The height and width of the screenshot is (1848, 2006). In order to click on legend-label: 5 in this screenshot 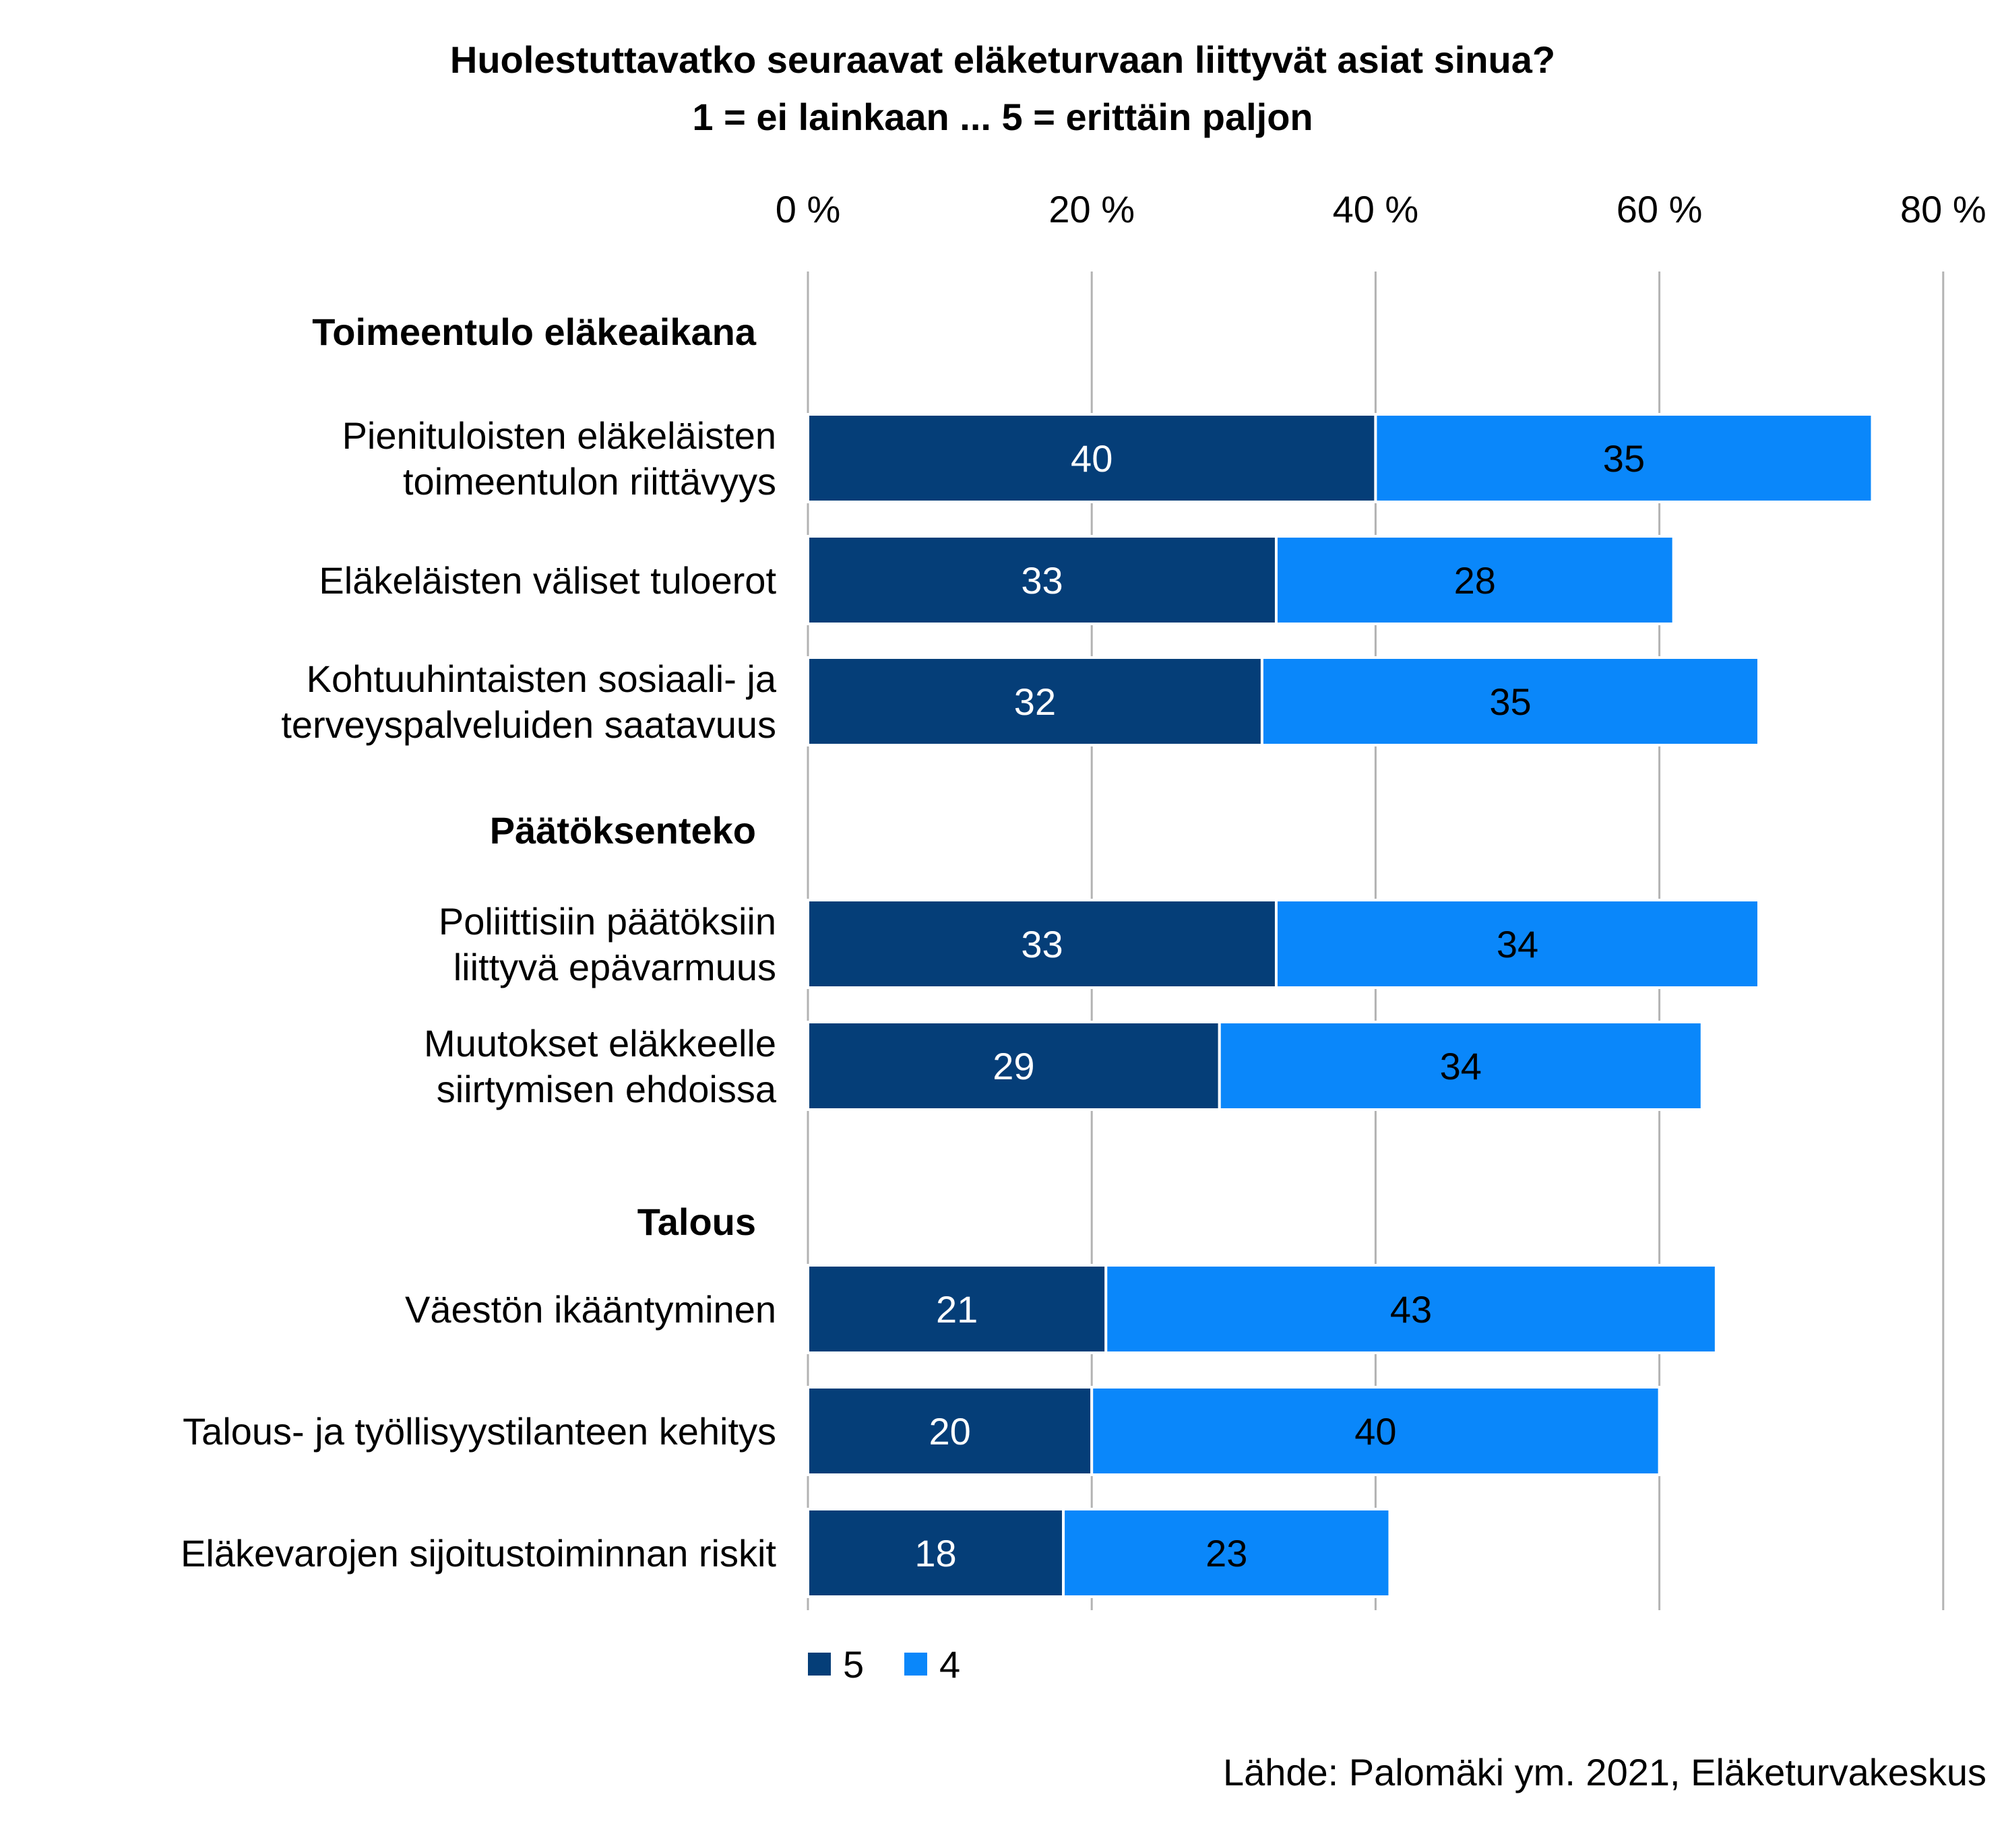, I will do `click(853, 1664)`.